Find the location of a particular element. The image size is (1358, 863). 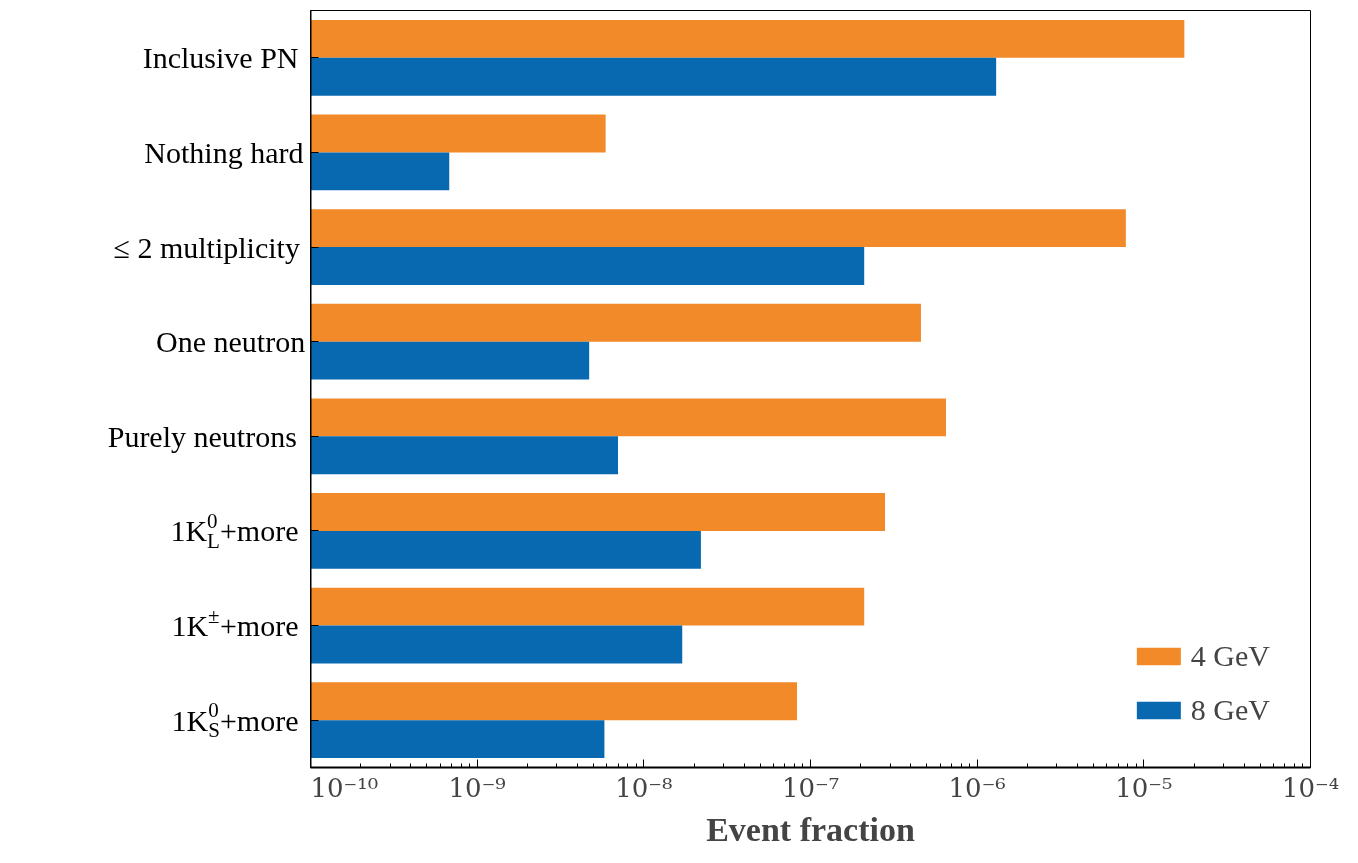

y-tick-label: One neutron is located at coordinates (231, 342).